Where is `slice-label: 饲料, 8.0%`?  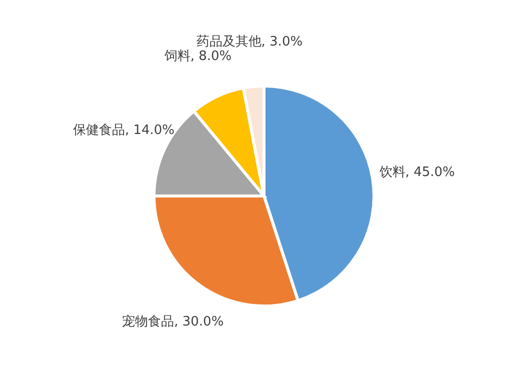 slice-label: 饲料, 8.0% is located at coordinates (197, 56).